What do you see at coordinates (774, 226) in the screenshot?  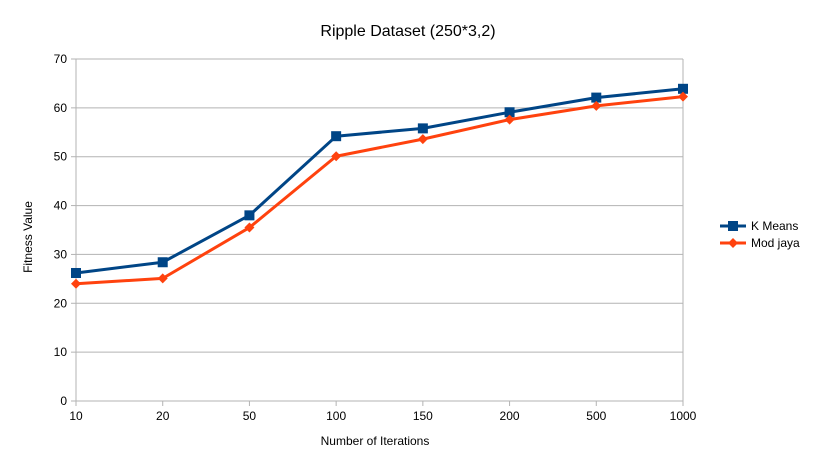 I see `legend-label: K Means` at bounding box center [774, 226].